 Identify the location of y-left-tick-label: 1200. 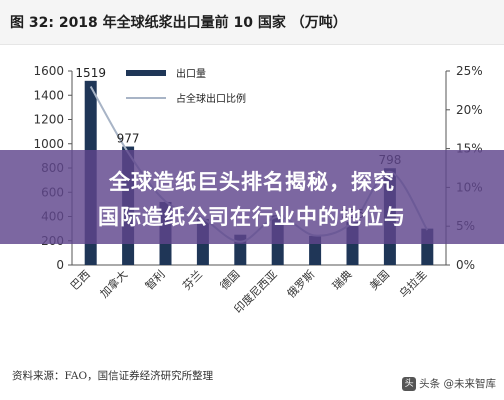
(48, 120).